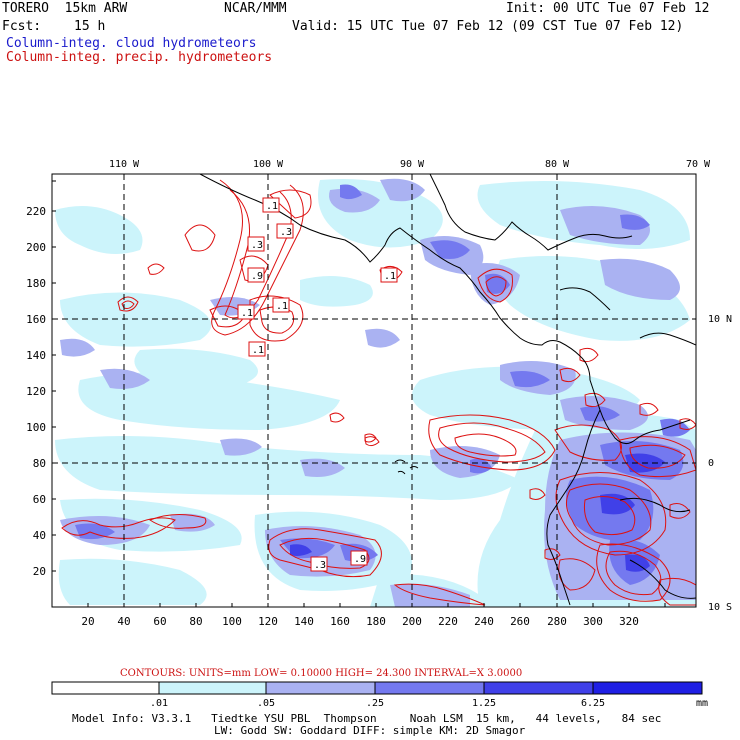 This screenshot has width=740, height=740. Describe the element at coordinates (268, 164) in the screenshot. I see `lon-label: 100 W` at that location.